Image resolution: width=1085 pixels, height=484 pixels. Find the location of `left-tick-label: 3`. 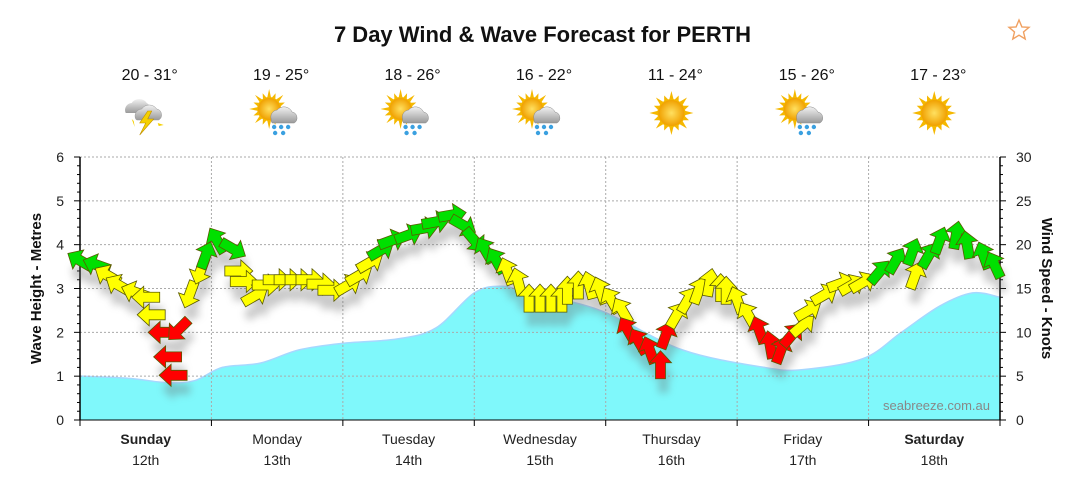

left-tick-label: 3 is located at coordinates (60, 289).